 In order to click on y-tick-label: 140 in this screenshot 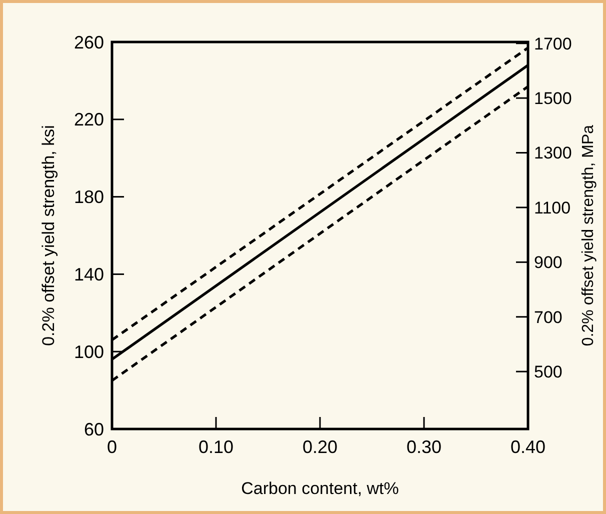, I will do `click(89, 274)`.